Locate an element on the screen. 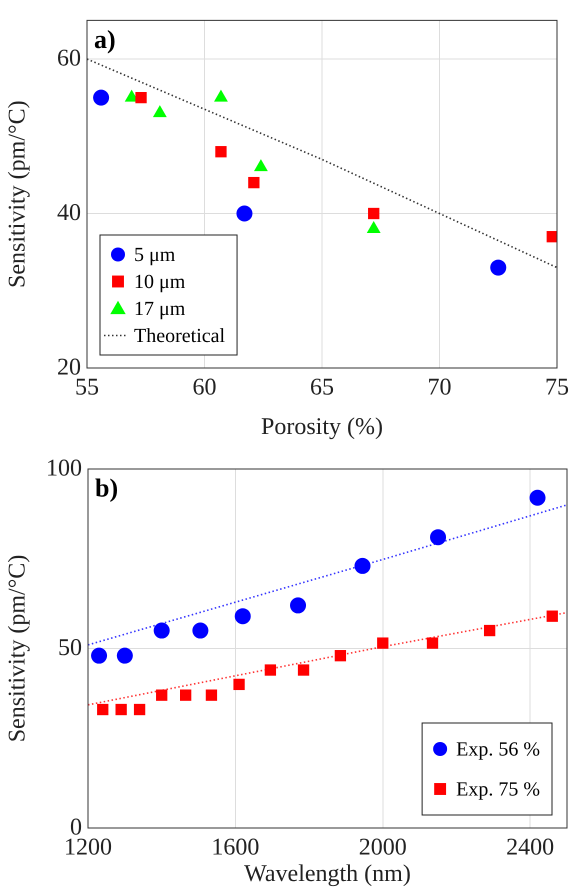 Image resolution: width=575 pixels, height=893 pixels. chart-title: a) is located at coordinates (105, 39).